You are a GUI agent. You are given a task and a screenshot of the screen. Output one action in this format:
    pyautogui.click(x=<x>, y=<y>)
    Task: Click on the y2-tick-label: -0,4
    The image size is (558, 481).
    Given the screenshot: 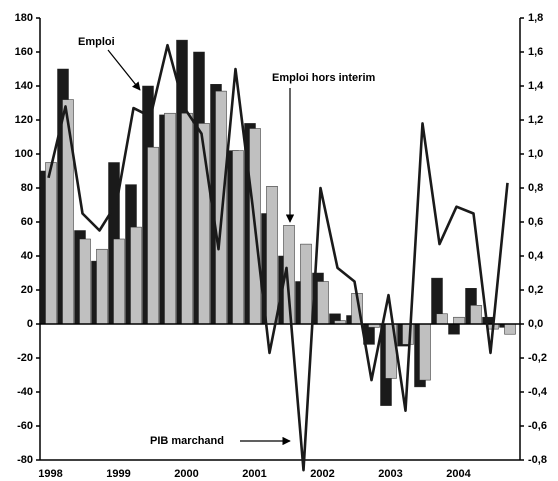 What is the action you would take?
    pyautogui.click(x=538, y=392)
    